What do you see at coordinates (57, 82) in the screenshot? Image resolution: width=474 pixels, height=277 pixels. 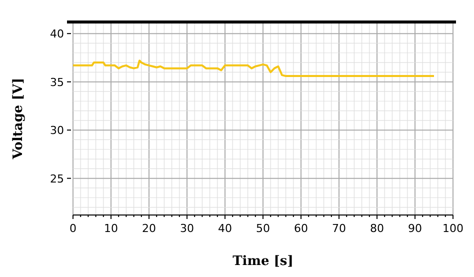 I see `y-tick-label: 35` at bounding box center [57, 82].